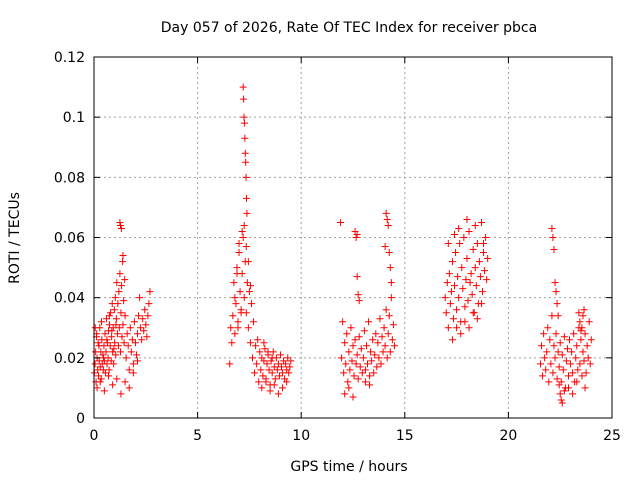  Describe the element at coordinates (69, 58) in the screenshot. I see `y-tick-label: 0.12` at that location.